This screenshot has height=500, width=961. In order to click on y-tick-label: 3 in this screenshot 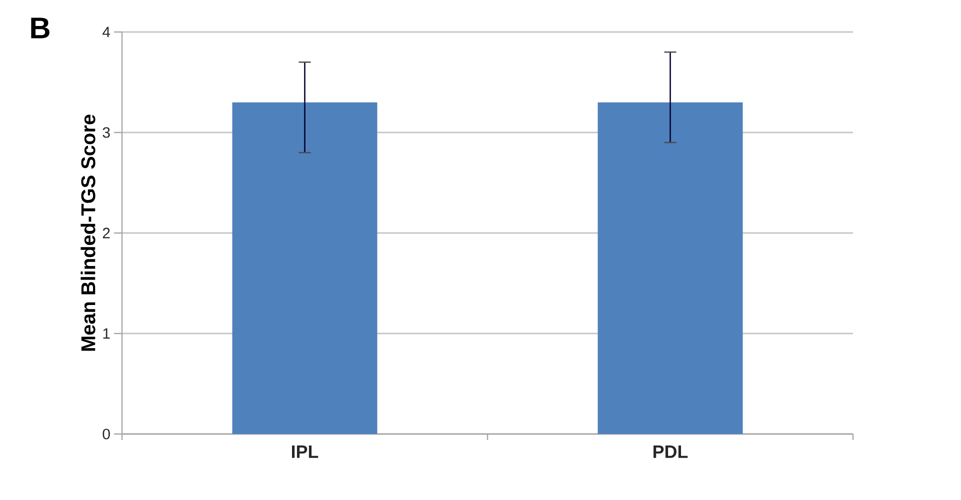, I will do `click(106, 132)`.